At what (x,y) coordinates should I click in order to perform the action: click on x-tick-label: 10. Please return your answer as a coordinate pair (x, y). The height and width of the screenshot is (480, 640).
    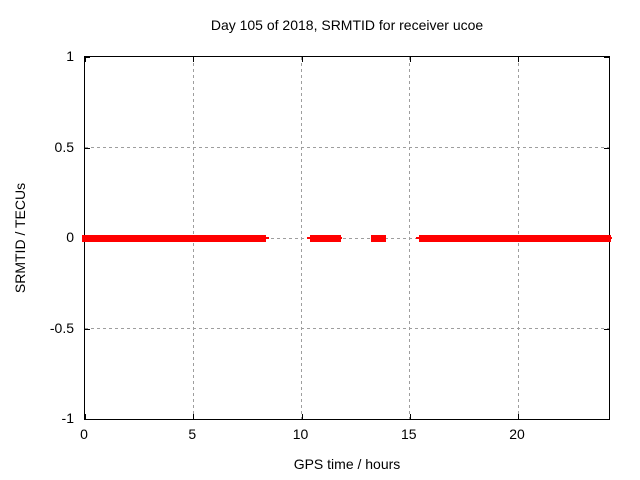
    Looking at the image, I should click on (300, 434).